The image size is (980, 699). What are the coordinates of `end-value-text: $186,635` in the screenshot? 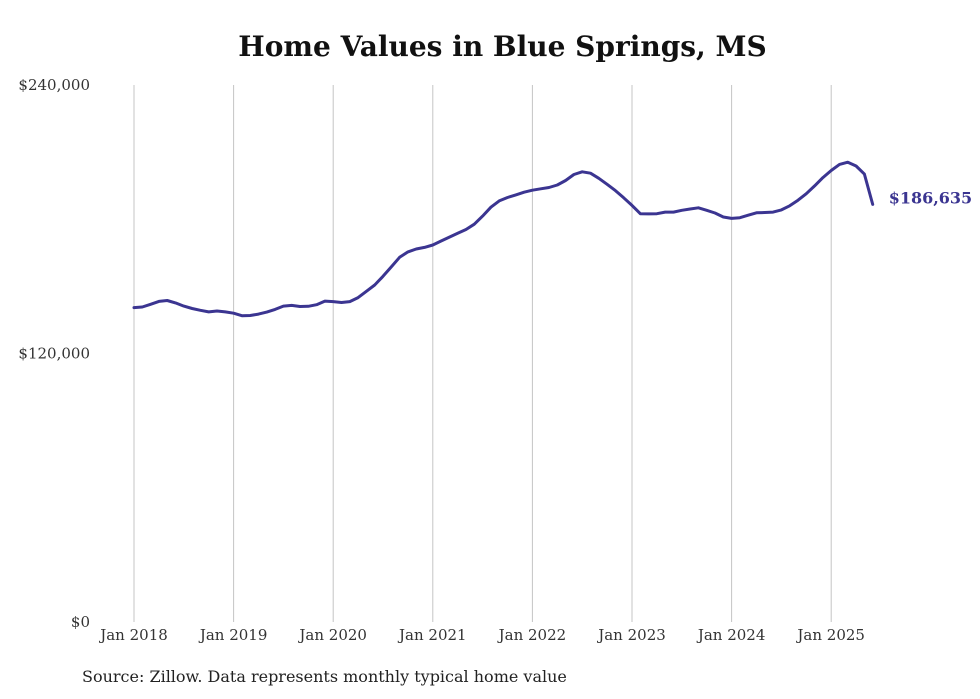 It's located at (931, 197).